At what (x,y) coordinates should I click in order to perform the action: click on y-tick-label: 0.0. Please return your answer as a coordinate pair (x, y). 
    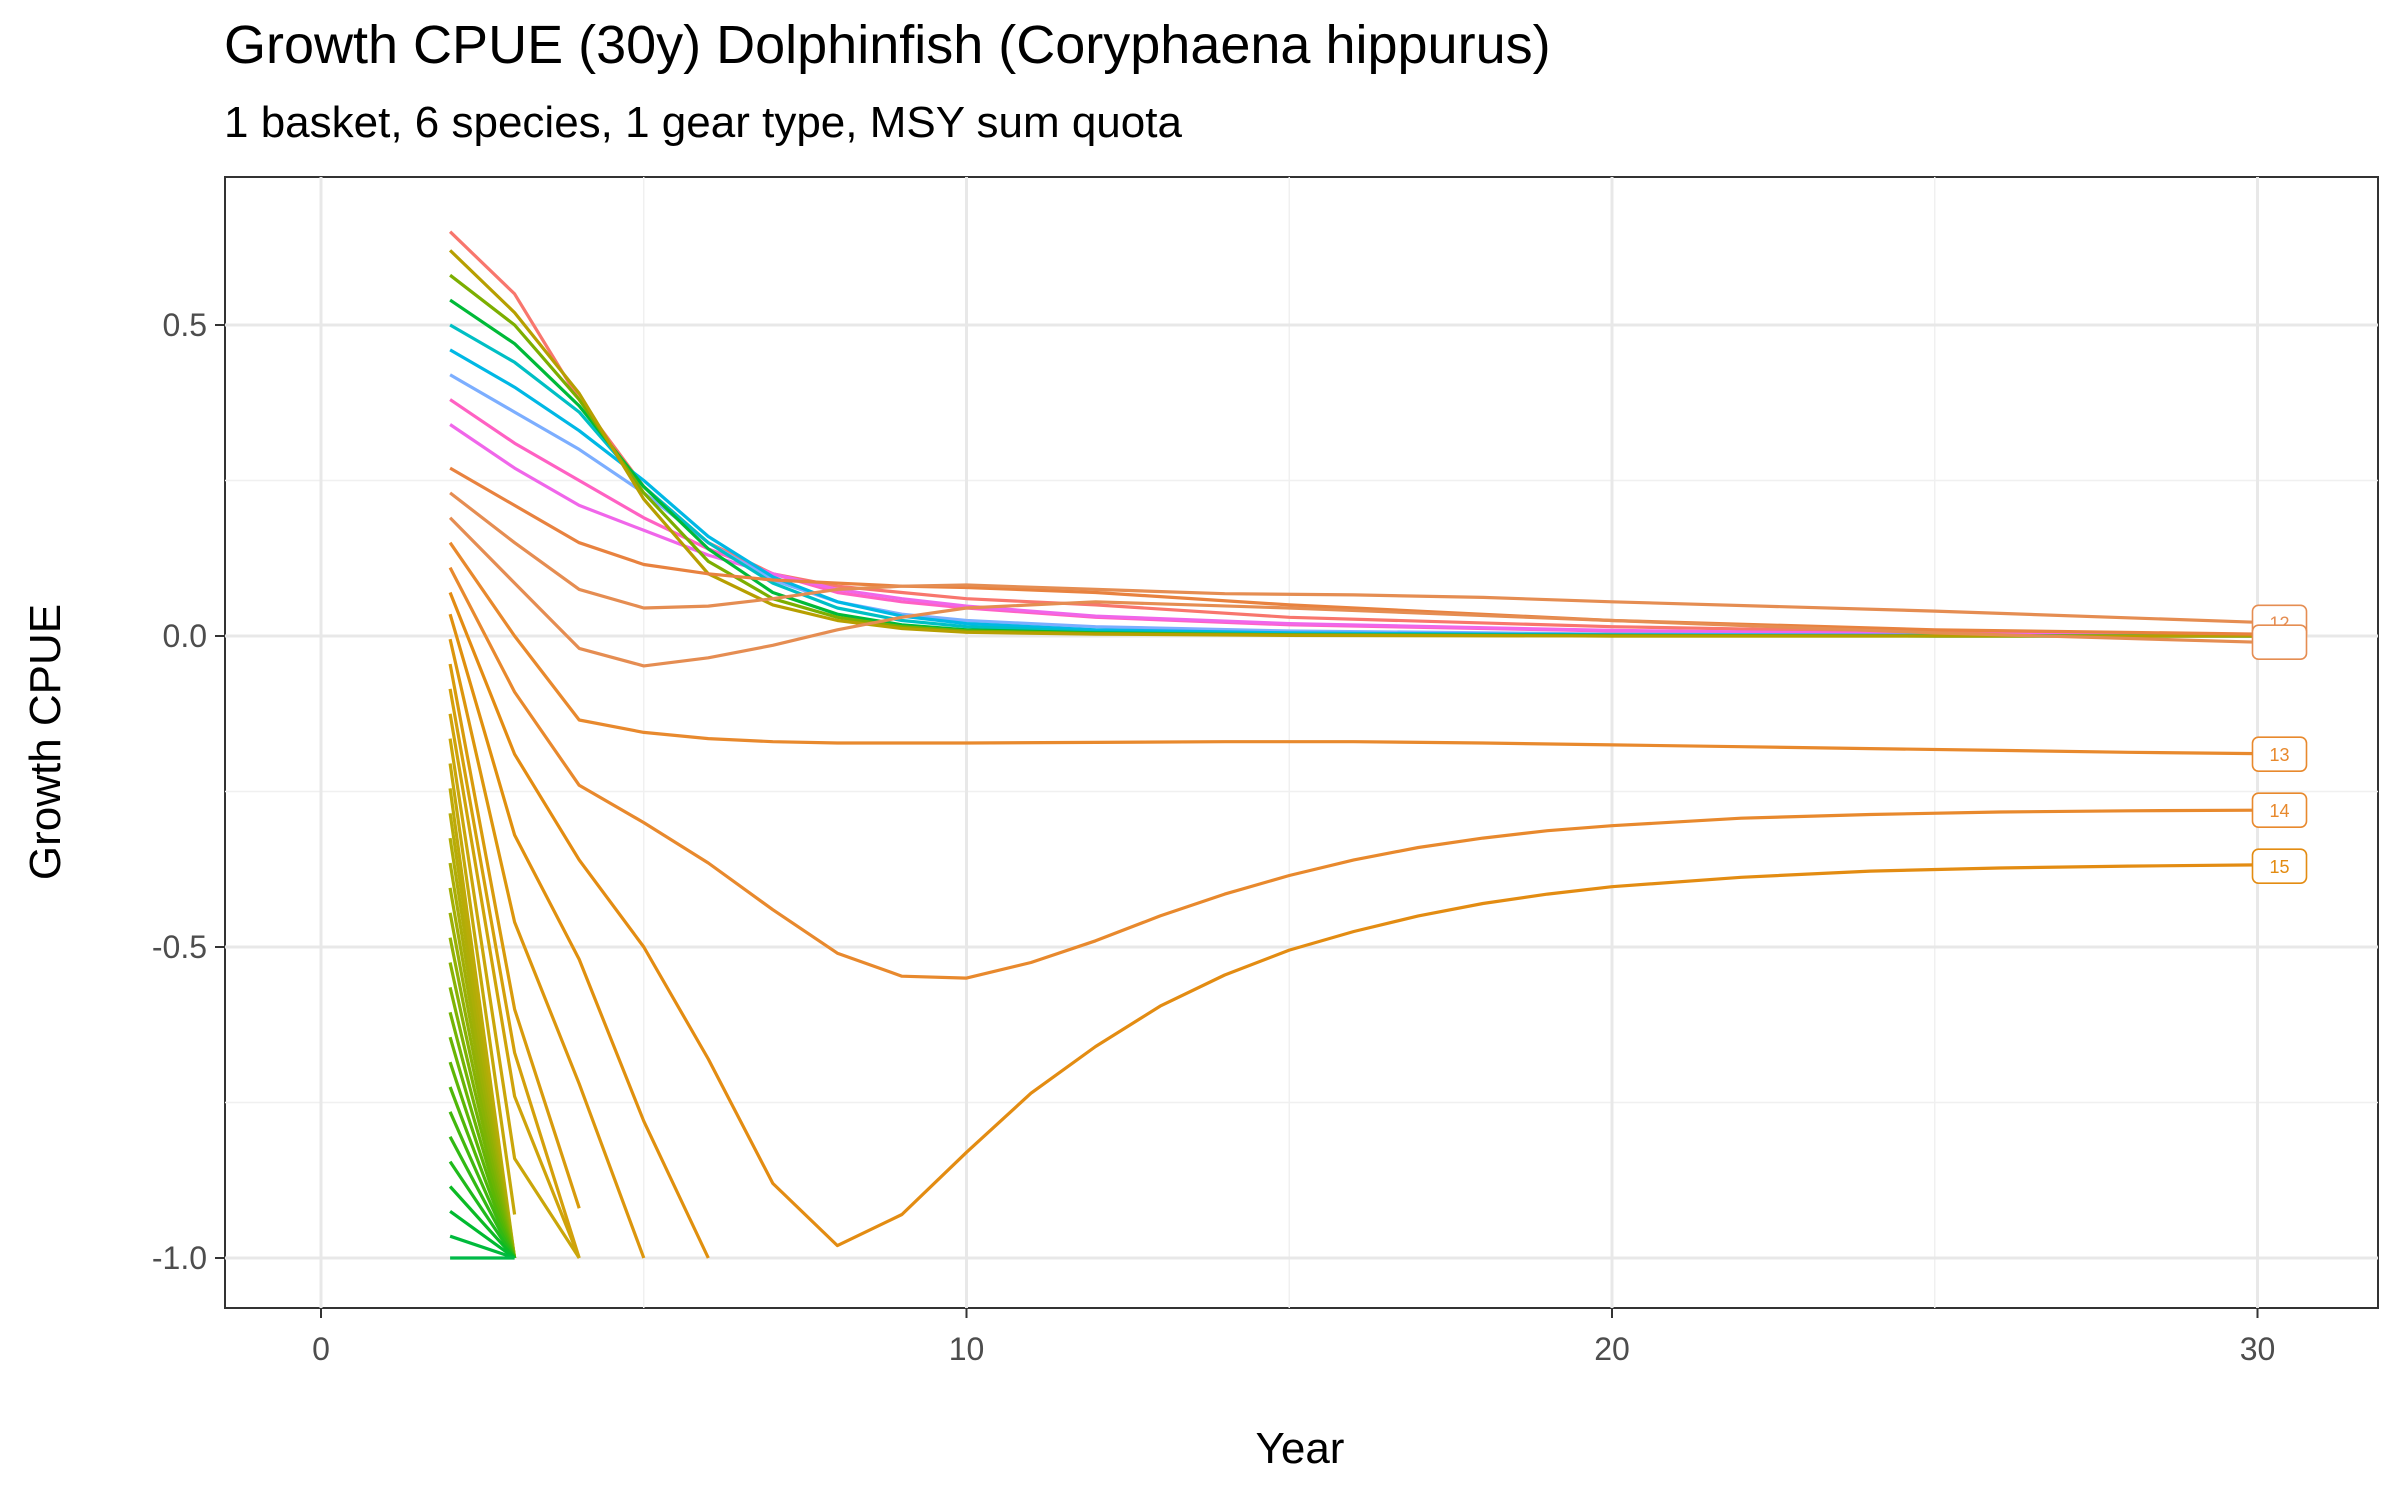
    Looking at the image, I should click on (185, 636).